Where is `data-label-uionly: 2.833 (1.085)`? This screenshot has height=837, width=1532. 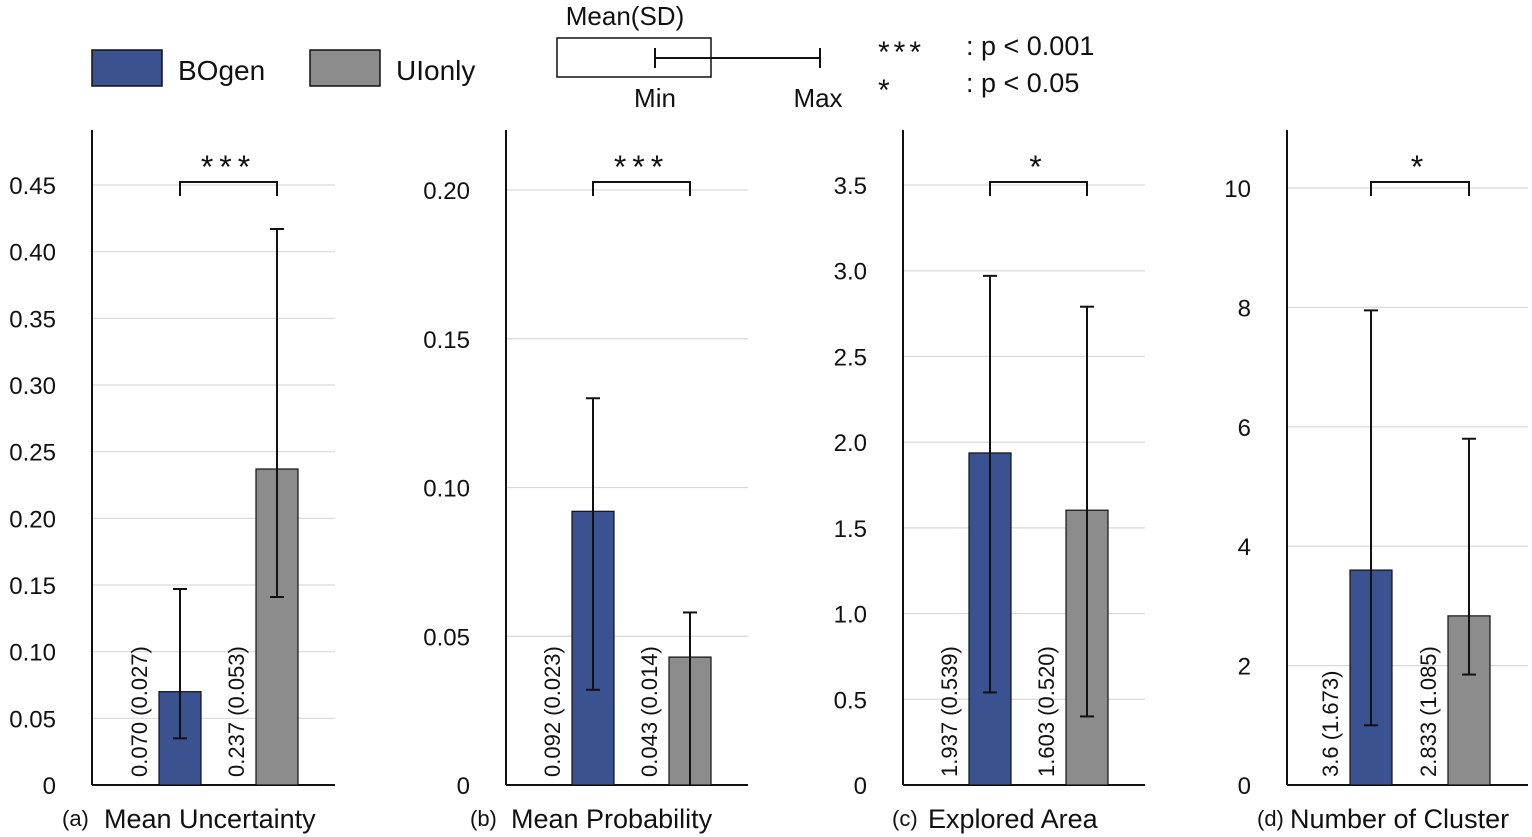
data-label-uionly: 2.833 (1.085) is located at coordinates (1428, 711).